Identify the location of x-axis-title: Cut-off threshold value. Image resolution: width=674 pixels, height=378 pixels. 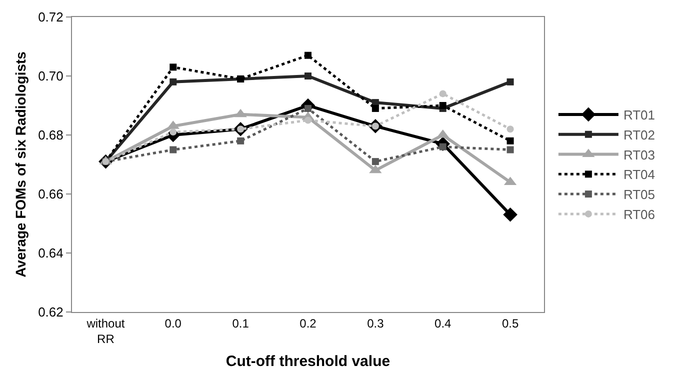
(308, 361).